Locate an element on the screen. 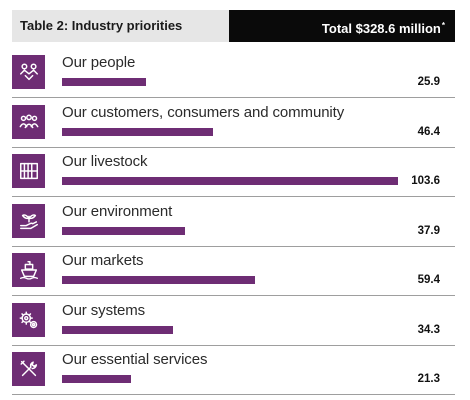  value-label: 103.6 is located at coordinates (425, 181).